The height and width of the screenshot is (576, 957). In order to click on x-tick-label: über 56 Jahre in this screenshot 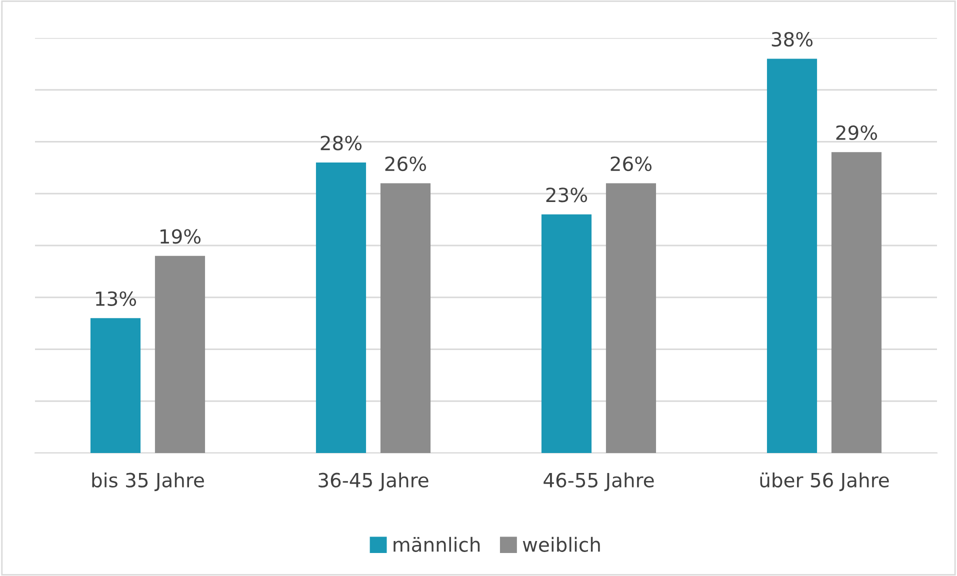, I will do `click(824, 482)`.